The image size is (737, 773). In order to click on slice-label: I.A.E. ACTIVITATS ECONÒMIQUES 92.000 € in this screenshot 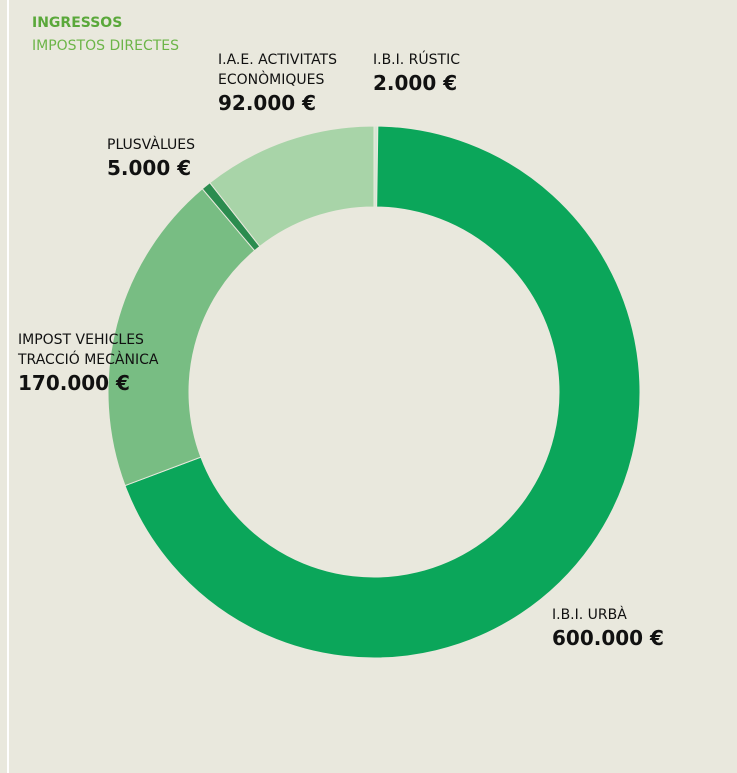, I will do `click(293, 83)`.